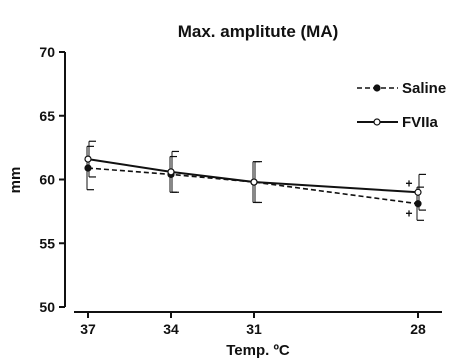  What do you see at coordinates (171, 329) in the screenshot?
I see `x-tick-label: 34` at bounding box center [171, 329].